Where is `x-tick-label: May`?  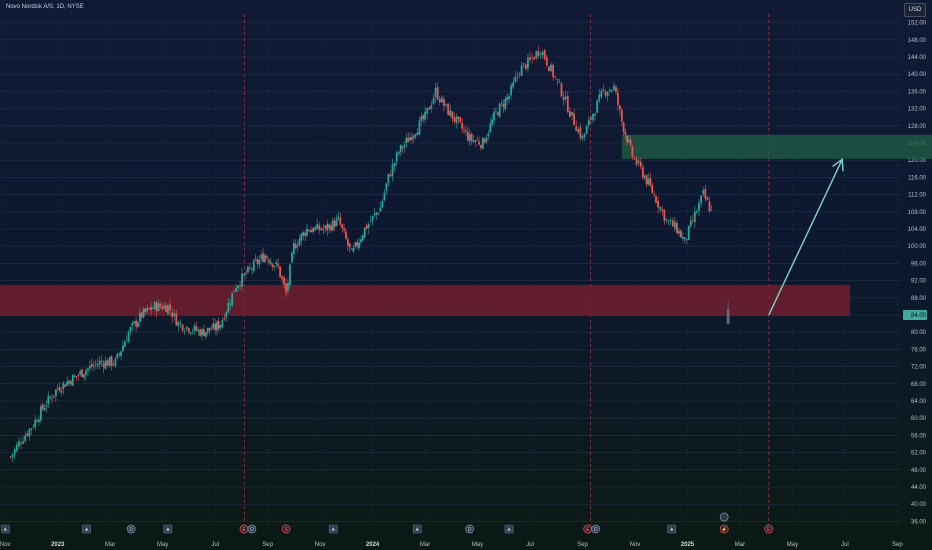
x-tick-label: May is located at coordinates (162, 545).